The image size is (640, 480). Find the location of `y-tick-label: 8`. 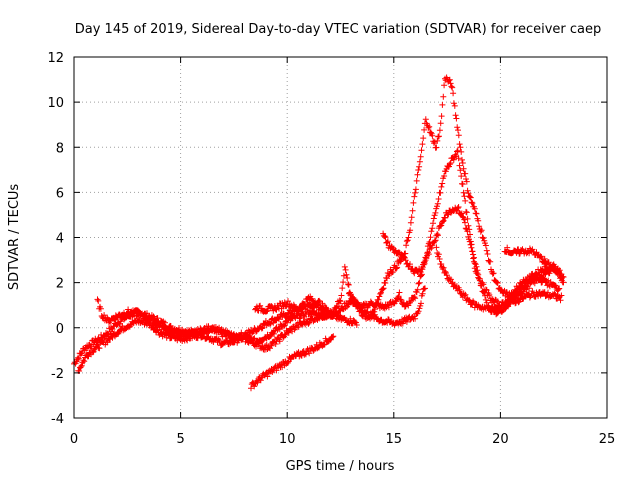

y-tick-label: 8 is located at coordinates (60, 148).